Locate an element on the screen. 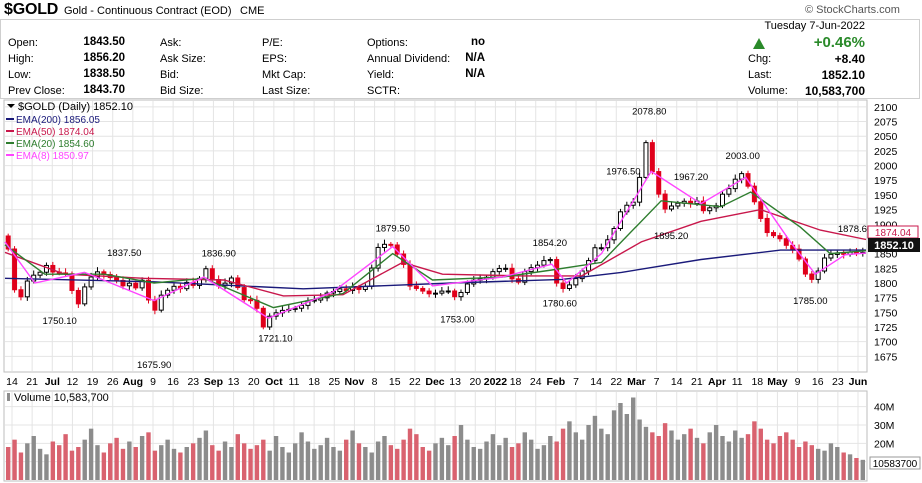  price-annotation: 1780.60 is located at coordinates (560, 303).